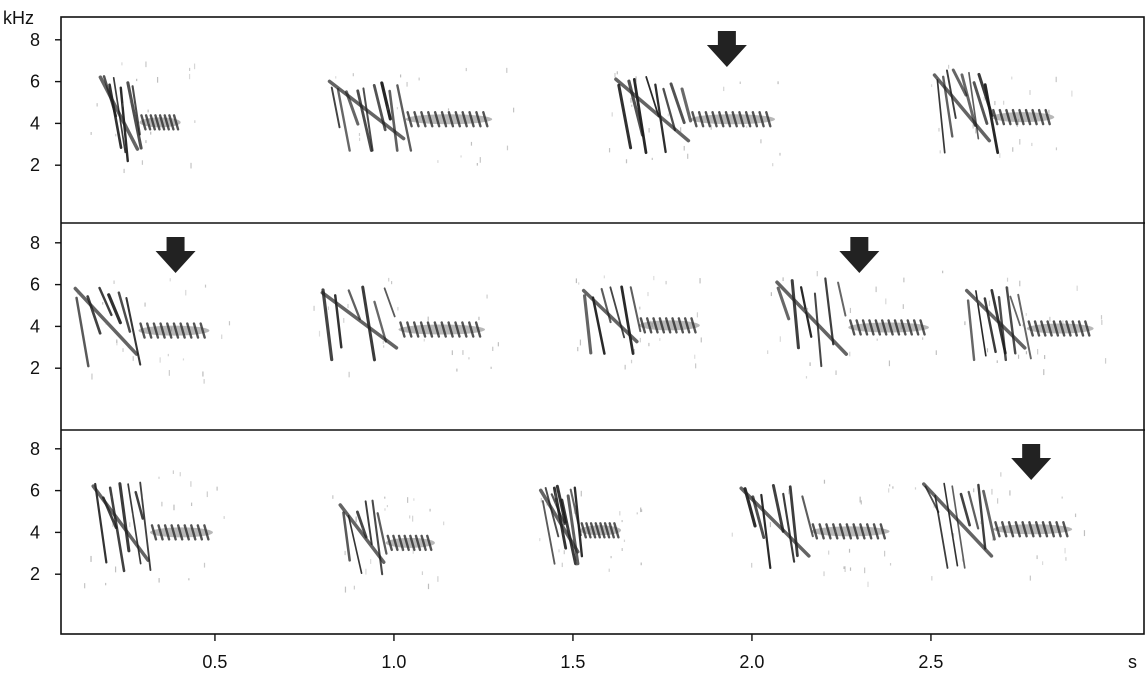 This screenshot has height=684, width=1145. I want to click on x-tick-label: 1.0, so click(393, 662).